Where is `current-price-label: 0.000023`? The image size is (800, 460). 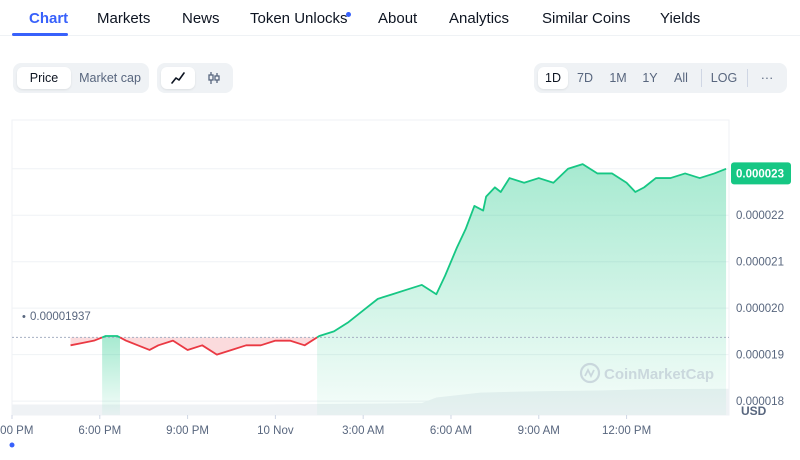
current-price-label: 0.000023 is located at coordinates (760, 174).